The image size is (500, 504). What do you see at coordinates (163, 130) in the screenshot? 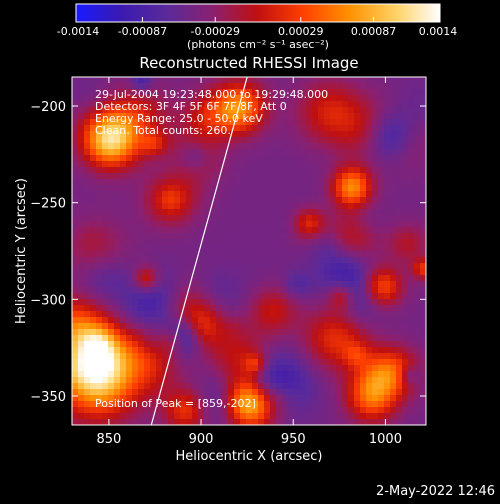
I see `annotation-total-counts: Clean. Total counts: 260.` at bounding box center [163, 130].